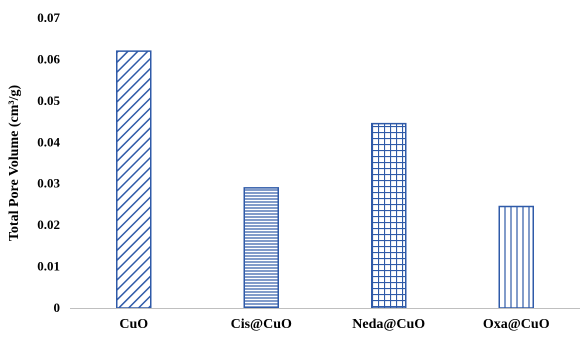 The width and height of the screenshot is (582, 338). What do you see at coordinates (389, 215) in the screenshot?
I see `bar-neda-cuo` at bounding box center [389, 215].